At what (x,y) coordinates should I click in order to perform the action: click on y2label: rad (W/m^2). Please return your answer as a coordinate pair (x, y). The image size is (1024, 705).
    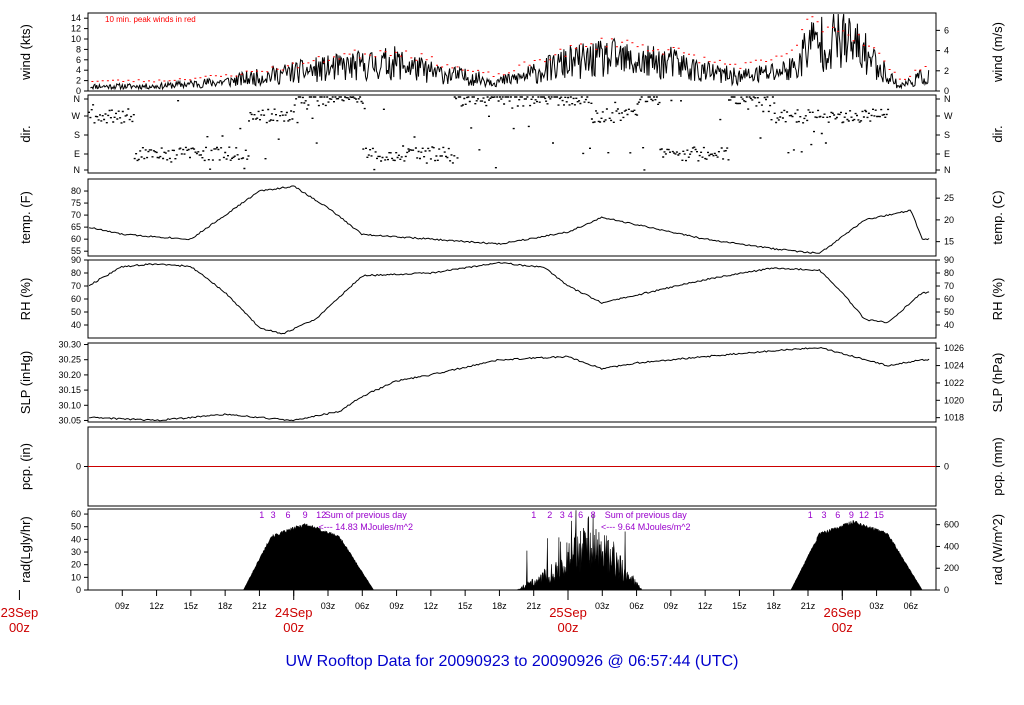
    Looking at the image, I should click on (997, 549).